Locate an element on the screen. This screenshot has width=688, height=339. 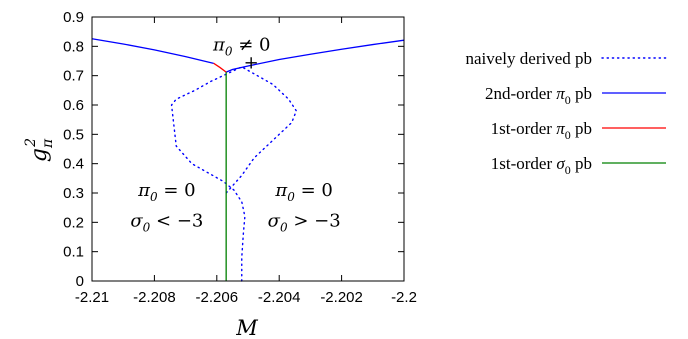
y-tick-label: 0.1 is located at coordinates (73, 252).